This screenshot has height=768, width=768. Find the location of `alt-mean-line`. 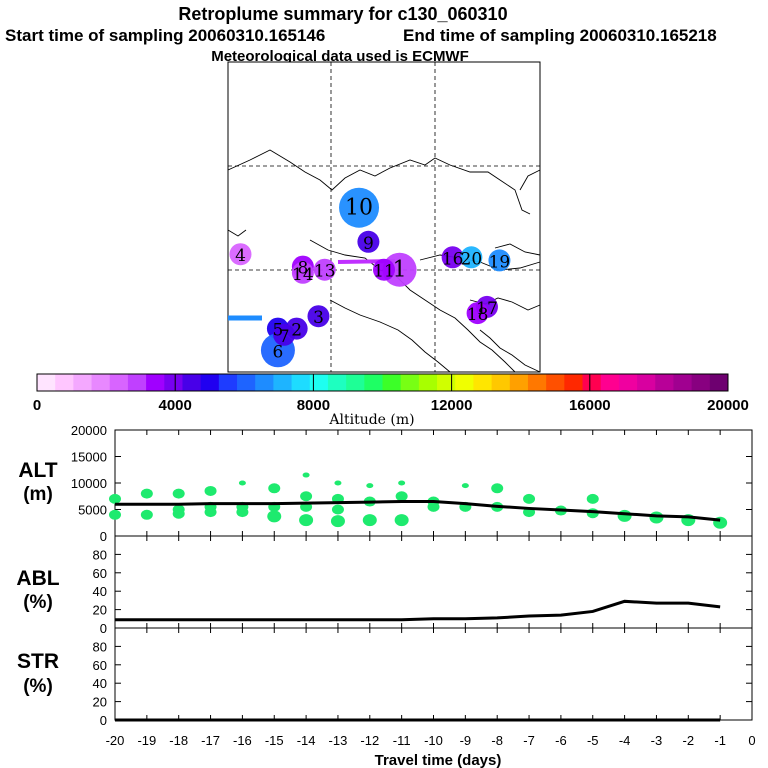

alt-mean-line is located at coordinates (418, 511).